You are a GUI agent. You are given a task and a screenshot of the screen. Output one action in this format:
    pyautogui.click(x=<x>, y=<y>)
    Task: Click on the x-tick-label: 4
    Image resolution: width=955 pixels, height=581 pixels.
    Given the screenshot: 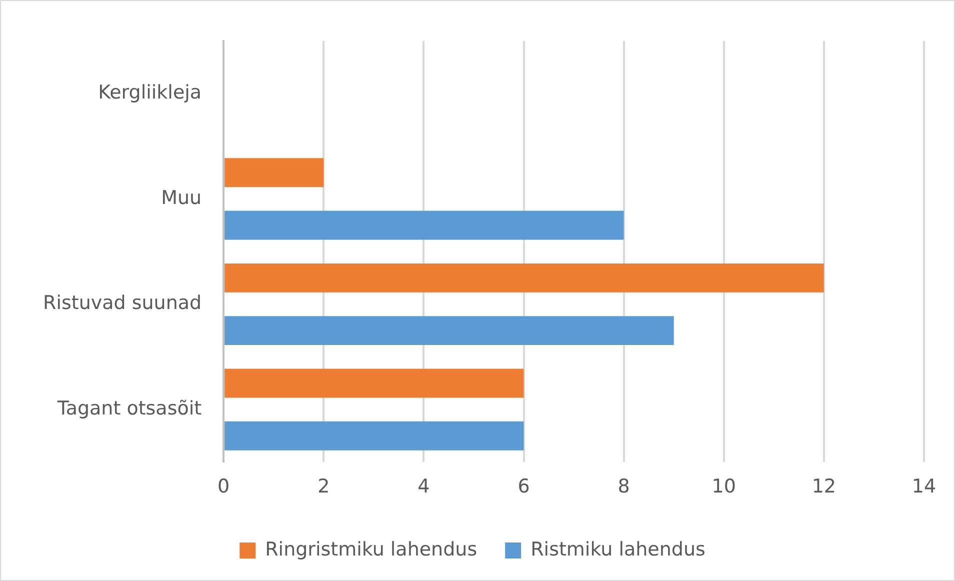 What is the action you would take?
    pyautogui.click(x=424, y=487)
    